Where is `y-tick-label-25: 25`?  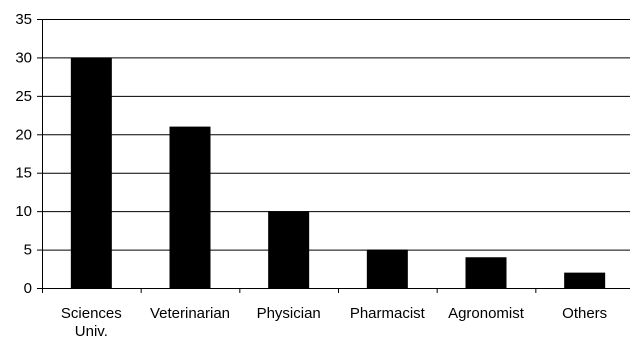
y-tick-label-25: 25 is located at coordinates (23, 96).